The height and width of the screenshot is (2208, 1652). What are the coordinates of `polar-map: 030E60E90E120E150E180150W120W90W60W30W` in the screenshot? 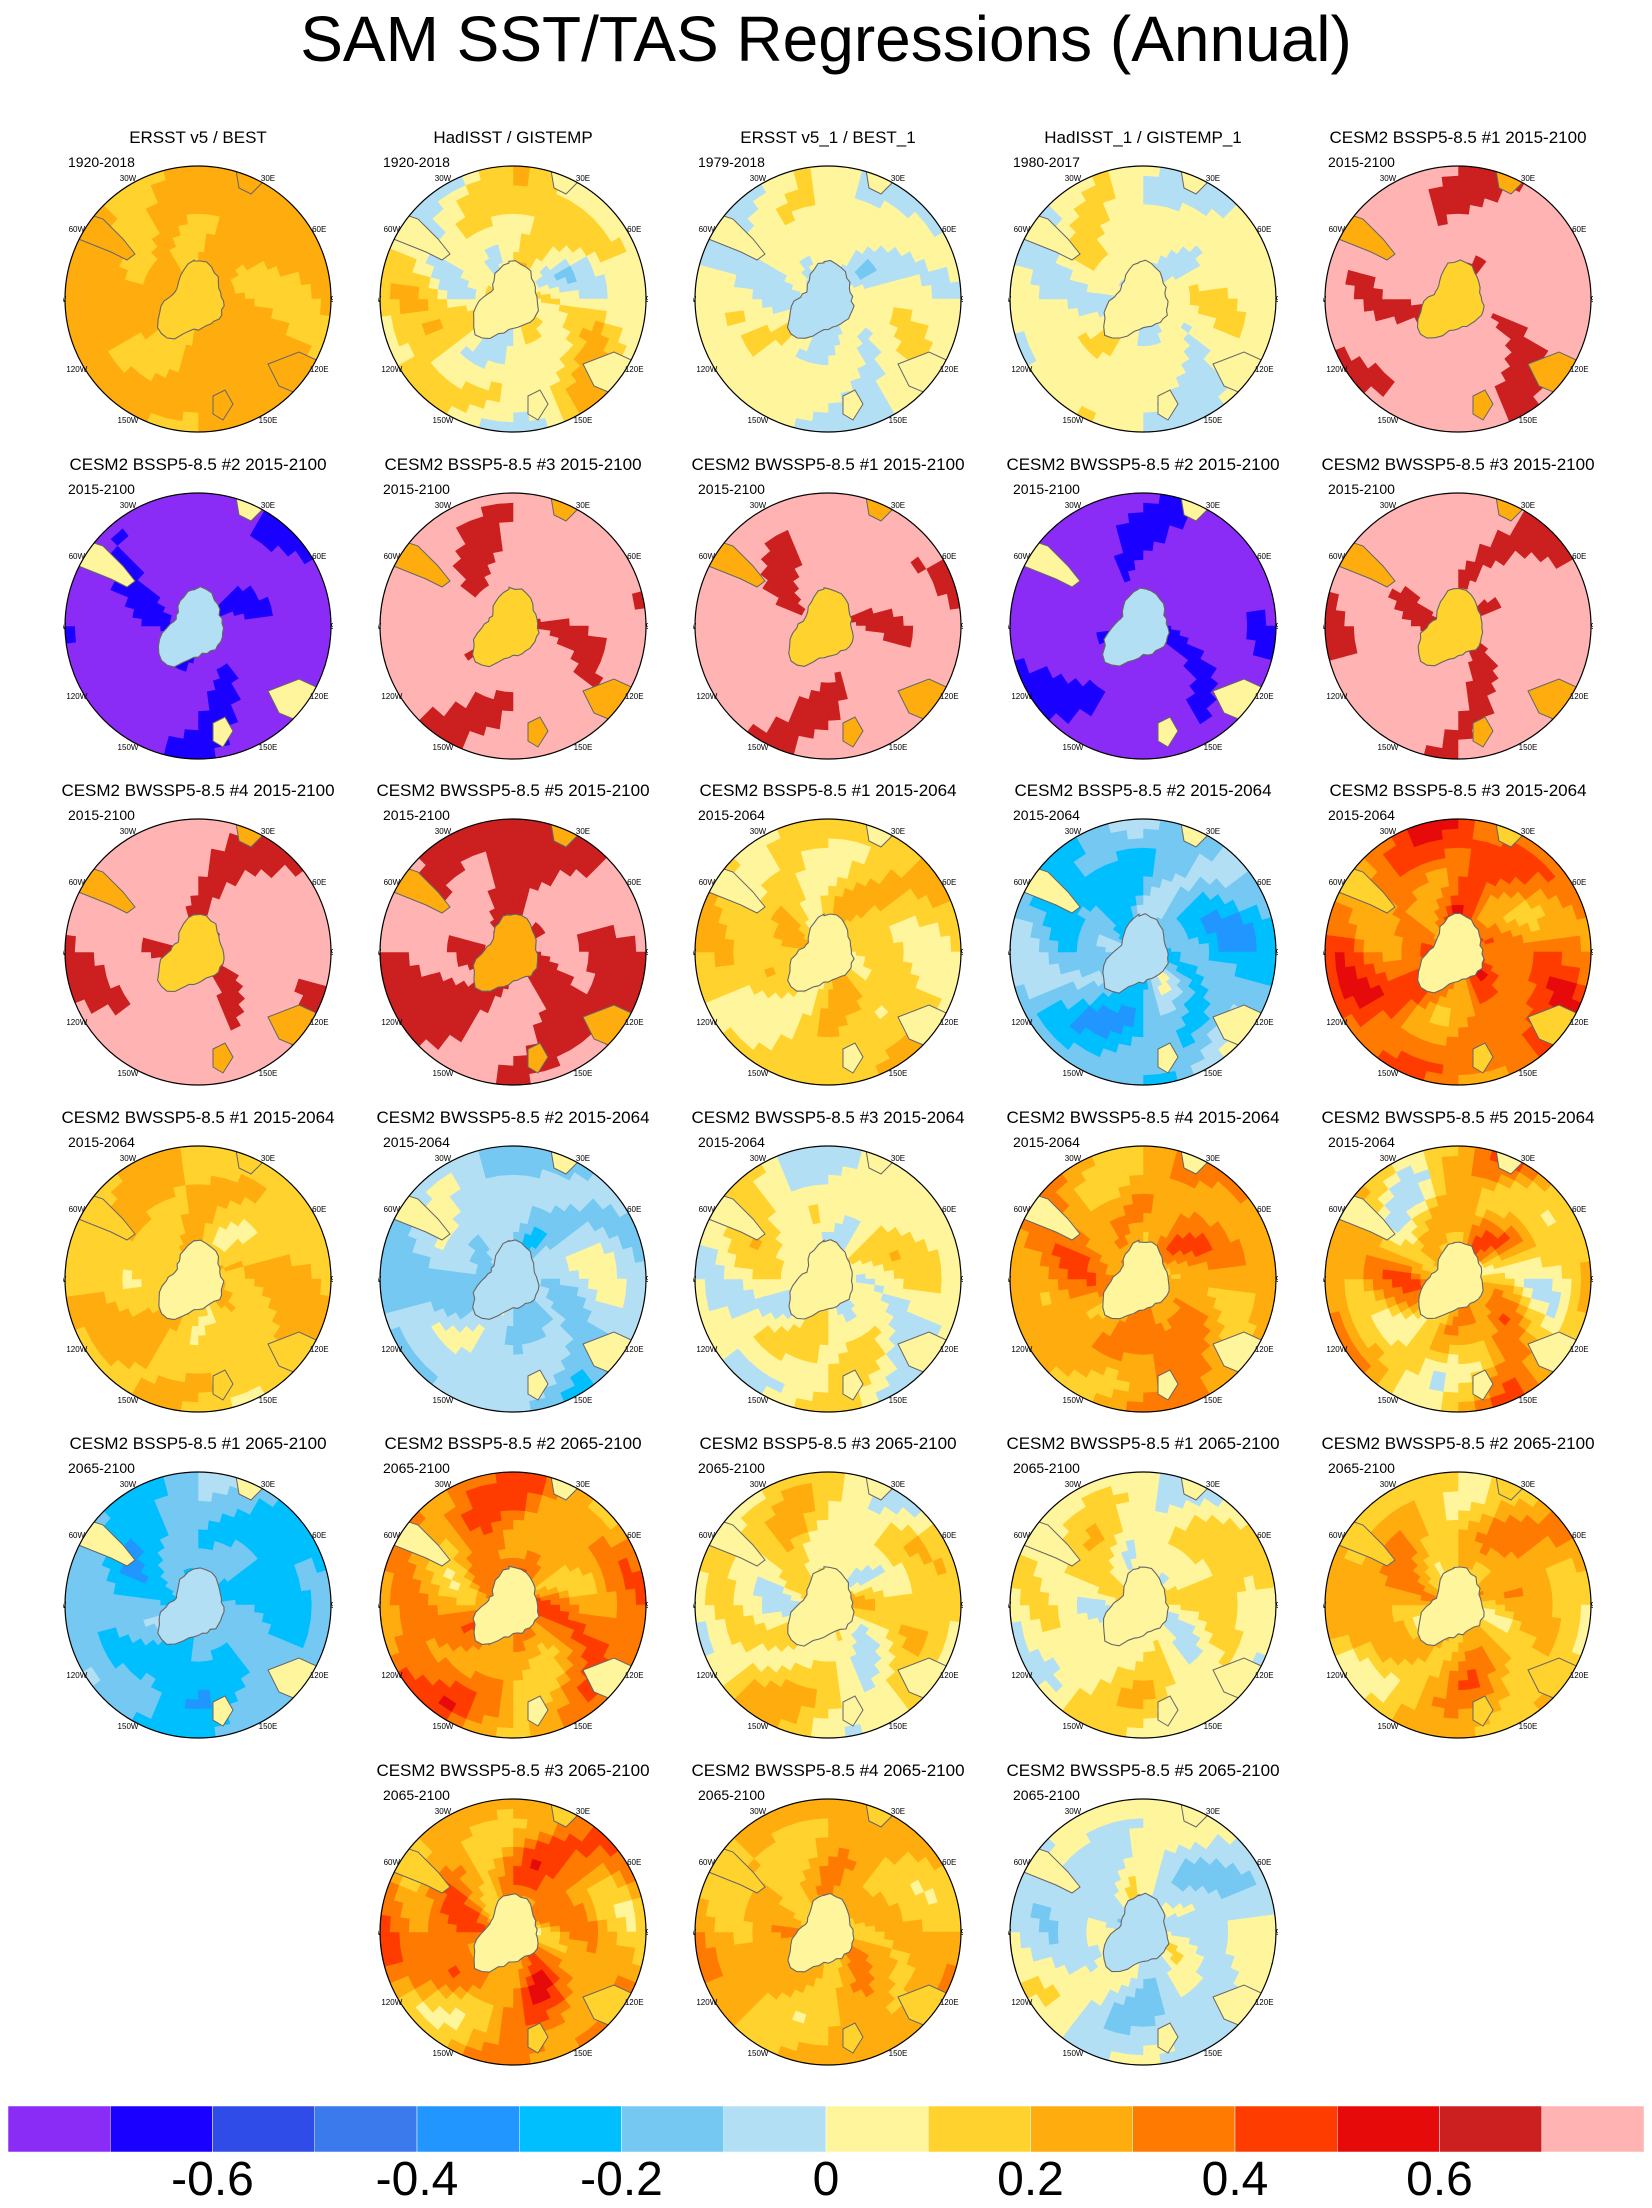 It's located at (198, 626).